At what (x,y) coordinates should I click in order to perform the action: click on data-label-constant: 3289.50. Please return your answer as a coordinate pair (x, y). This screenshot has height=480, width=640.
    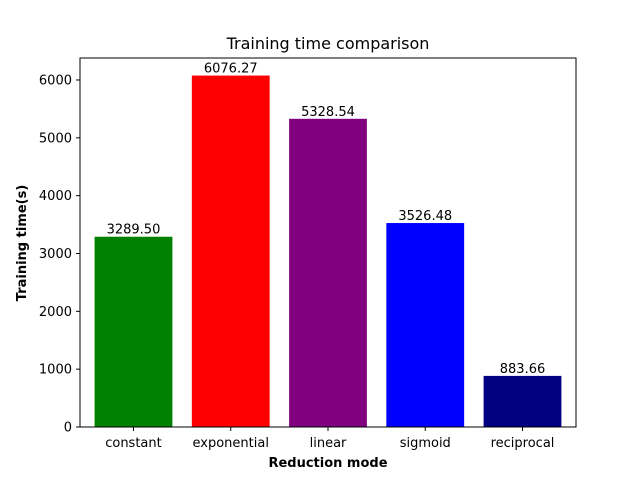
    Looking at the image, I should click on (134, 230).